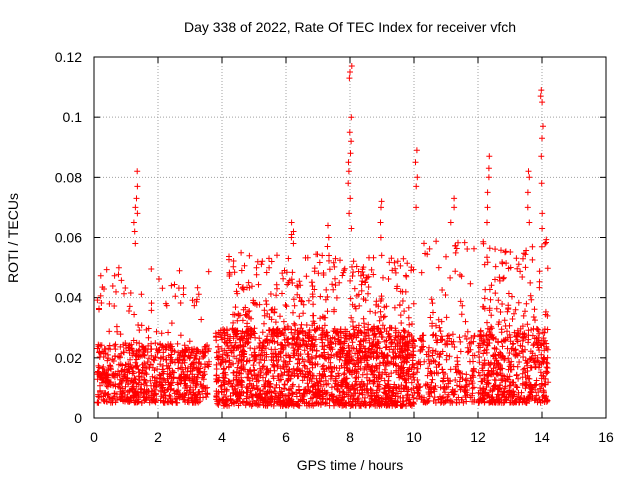 The width and height of the screenshot is (640, 480). Describe the element at coordinates (68, 298) in the screenshot. I see `y-tick-label: 0.04` at that location.